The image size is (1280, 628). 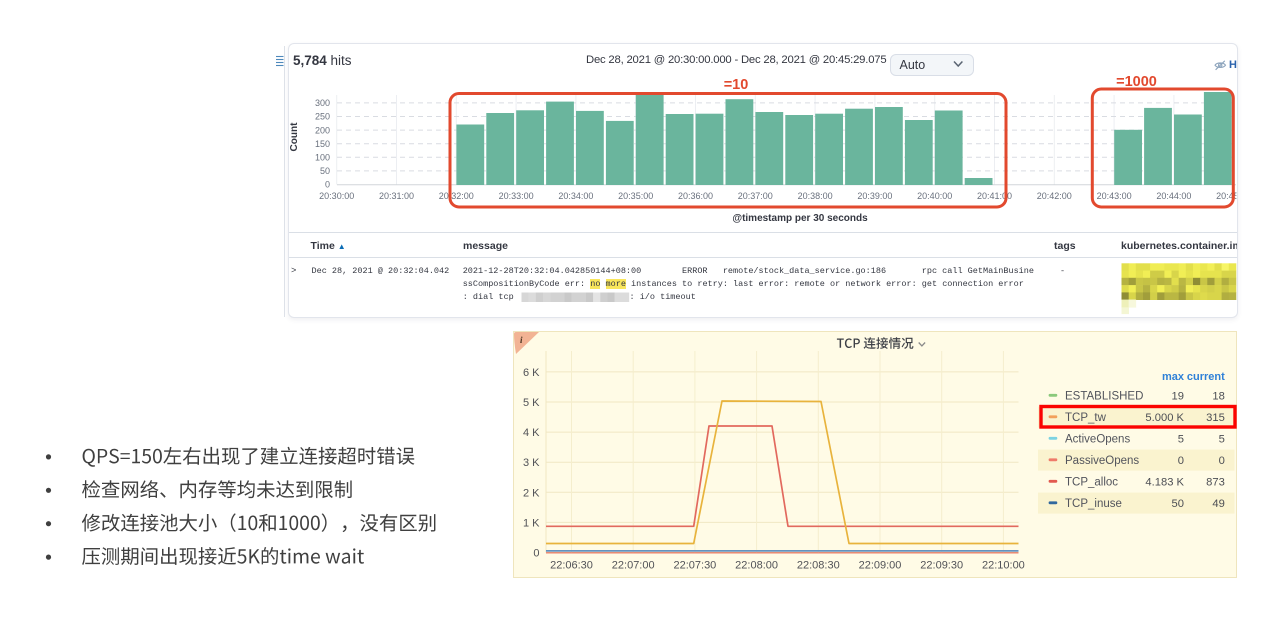 I want to click on svg-text: 20:40:00, so click(x=934, y=196).